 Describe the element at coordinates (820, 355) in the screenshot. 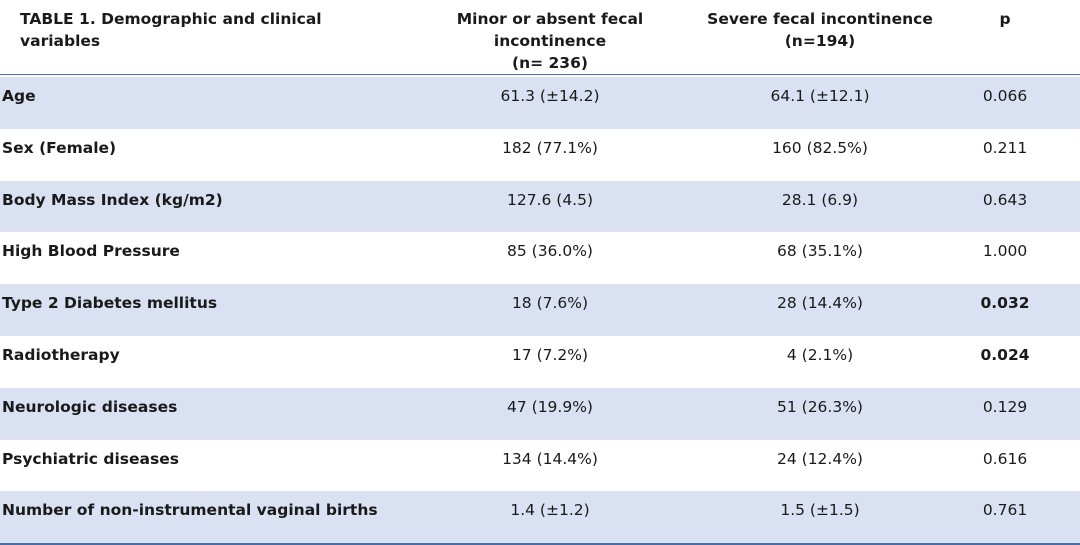

I see `value-severe: 4 (2.1%)` at that location.